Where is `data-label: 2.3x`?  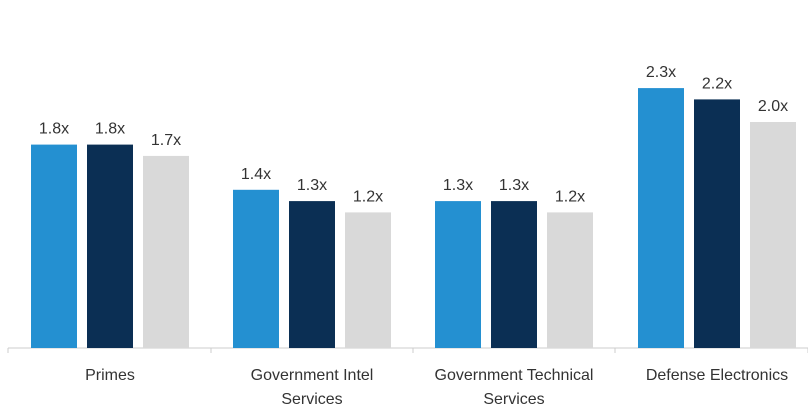 data-label: 2.3x is located at coordinates (661, 72).